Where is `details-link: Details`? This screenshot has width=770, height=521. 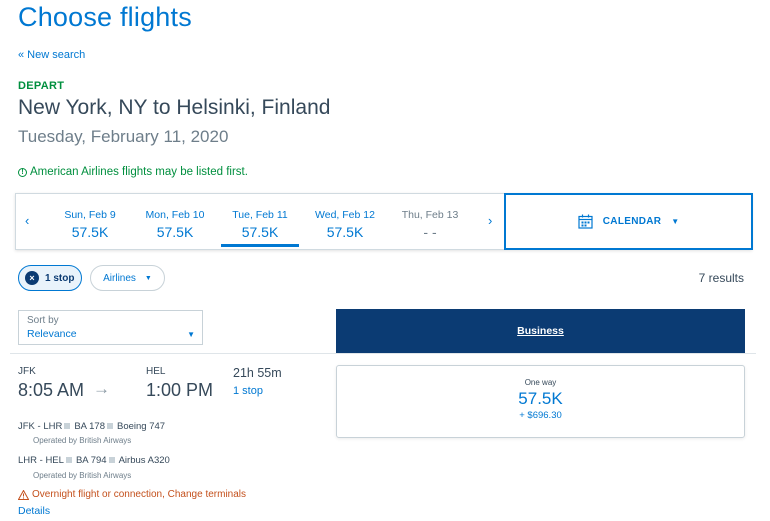 details-link: Details is located at coordinates (34, 511).